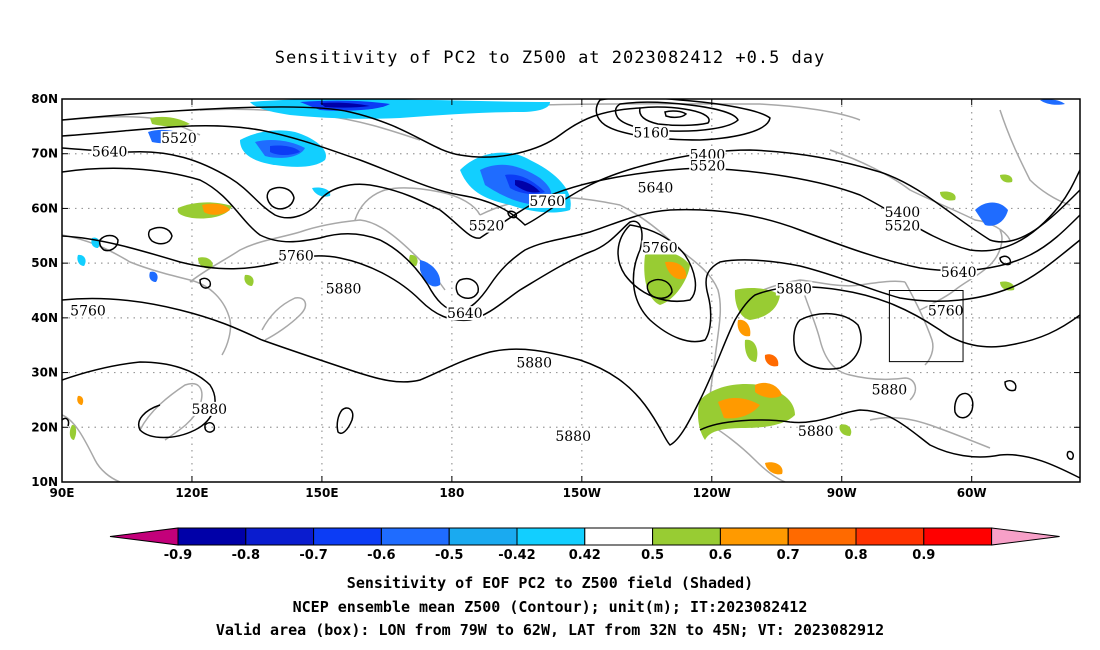 This screenshot has height=650, width=1100. I want to click on lon-label: 150W, so click(582, 493).